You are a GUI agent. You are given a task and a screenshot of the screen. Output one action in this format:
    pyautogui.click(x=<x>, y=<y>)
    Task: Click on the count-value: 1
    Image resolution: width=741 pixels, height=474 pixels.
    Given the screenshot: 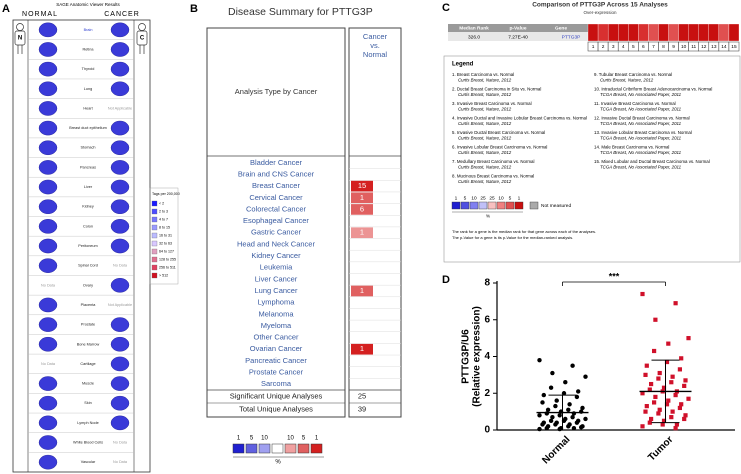 What is the action you would take?
    pyautogui.click(x=362, y=232)
    